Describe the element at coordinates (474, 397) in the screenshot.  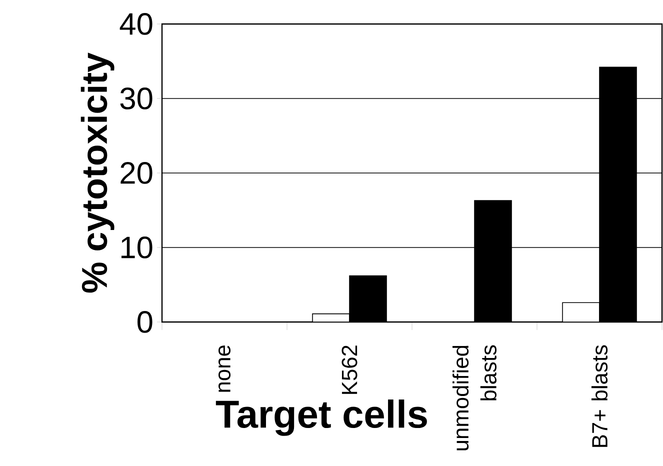
I see `x-tick-label: unmodified blasts` at that location.